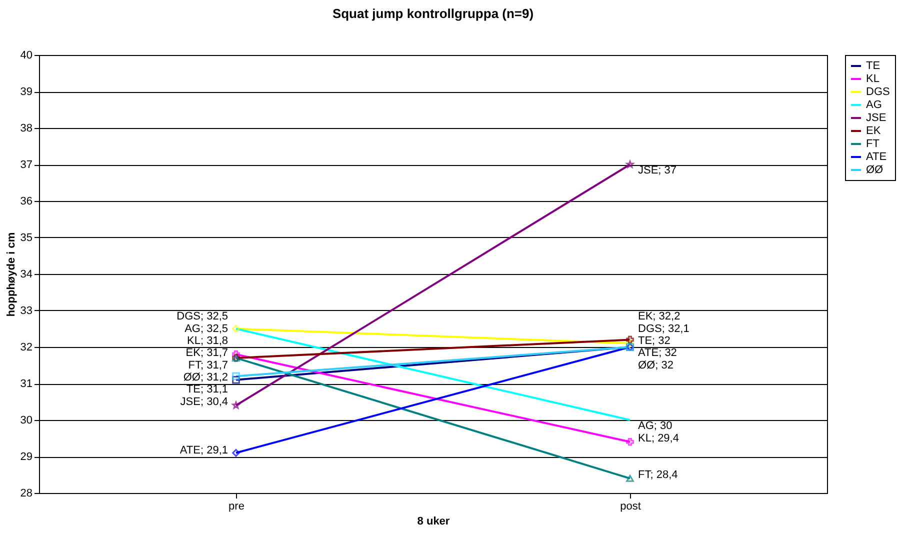  Describe the element at coordinates (873, 144) in the screenshot. I see `legend-label: FT` at that location.